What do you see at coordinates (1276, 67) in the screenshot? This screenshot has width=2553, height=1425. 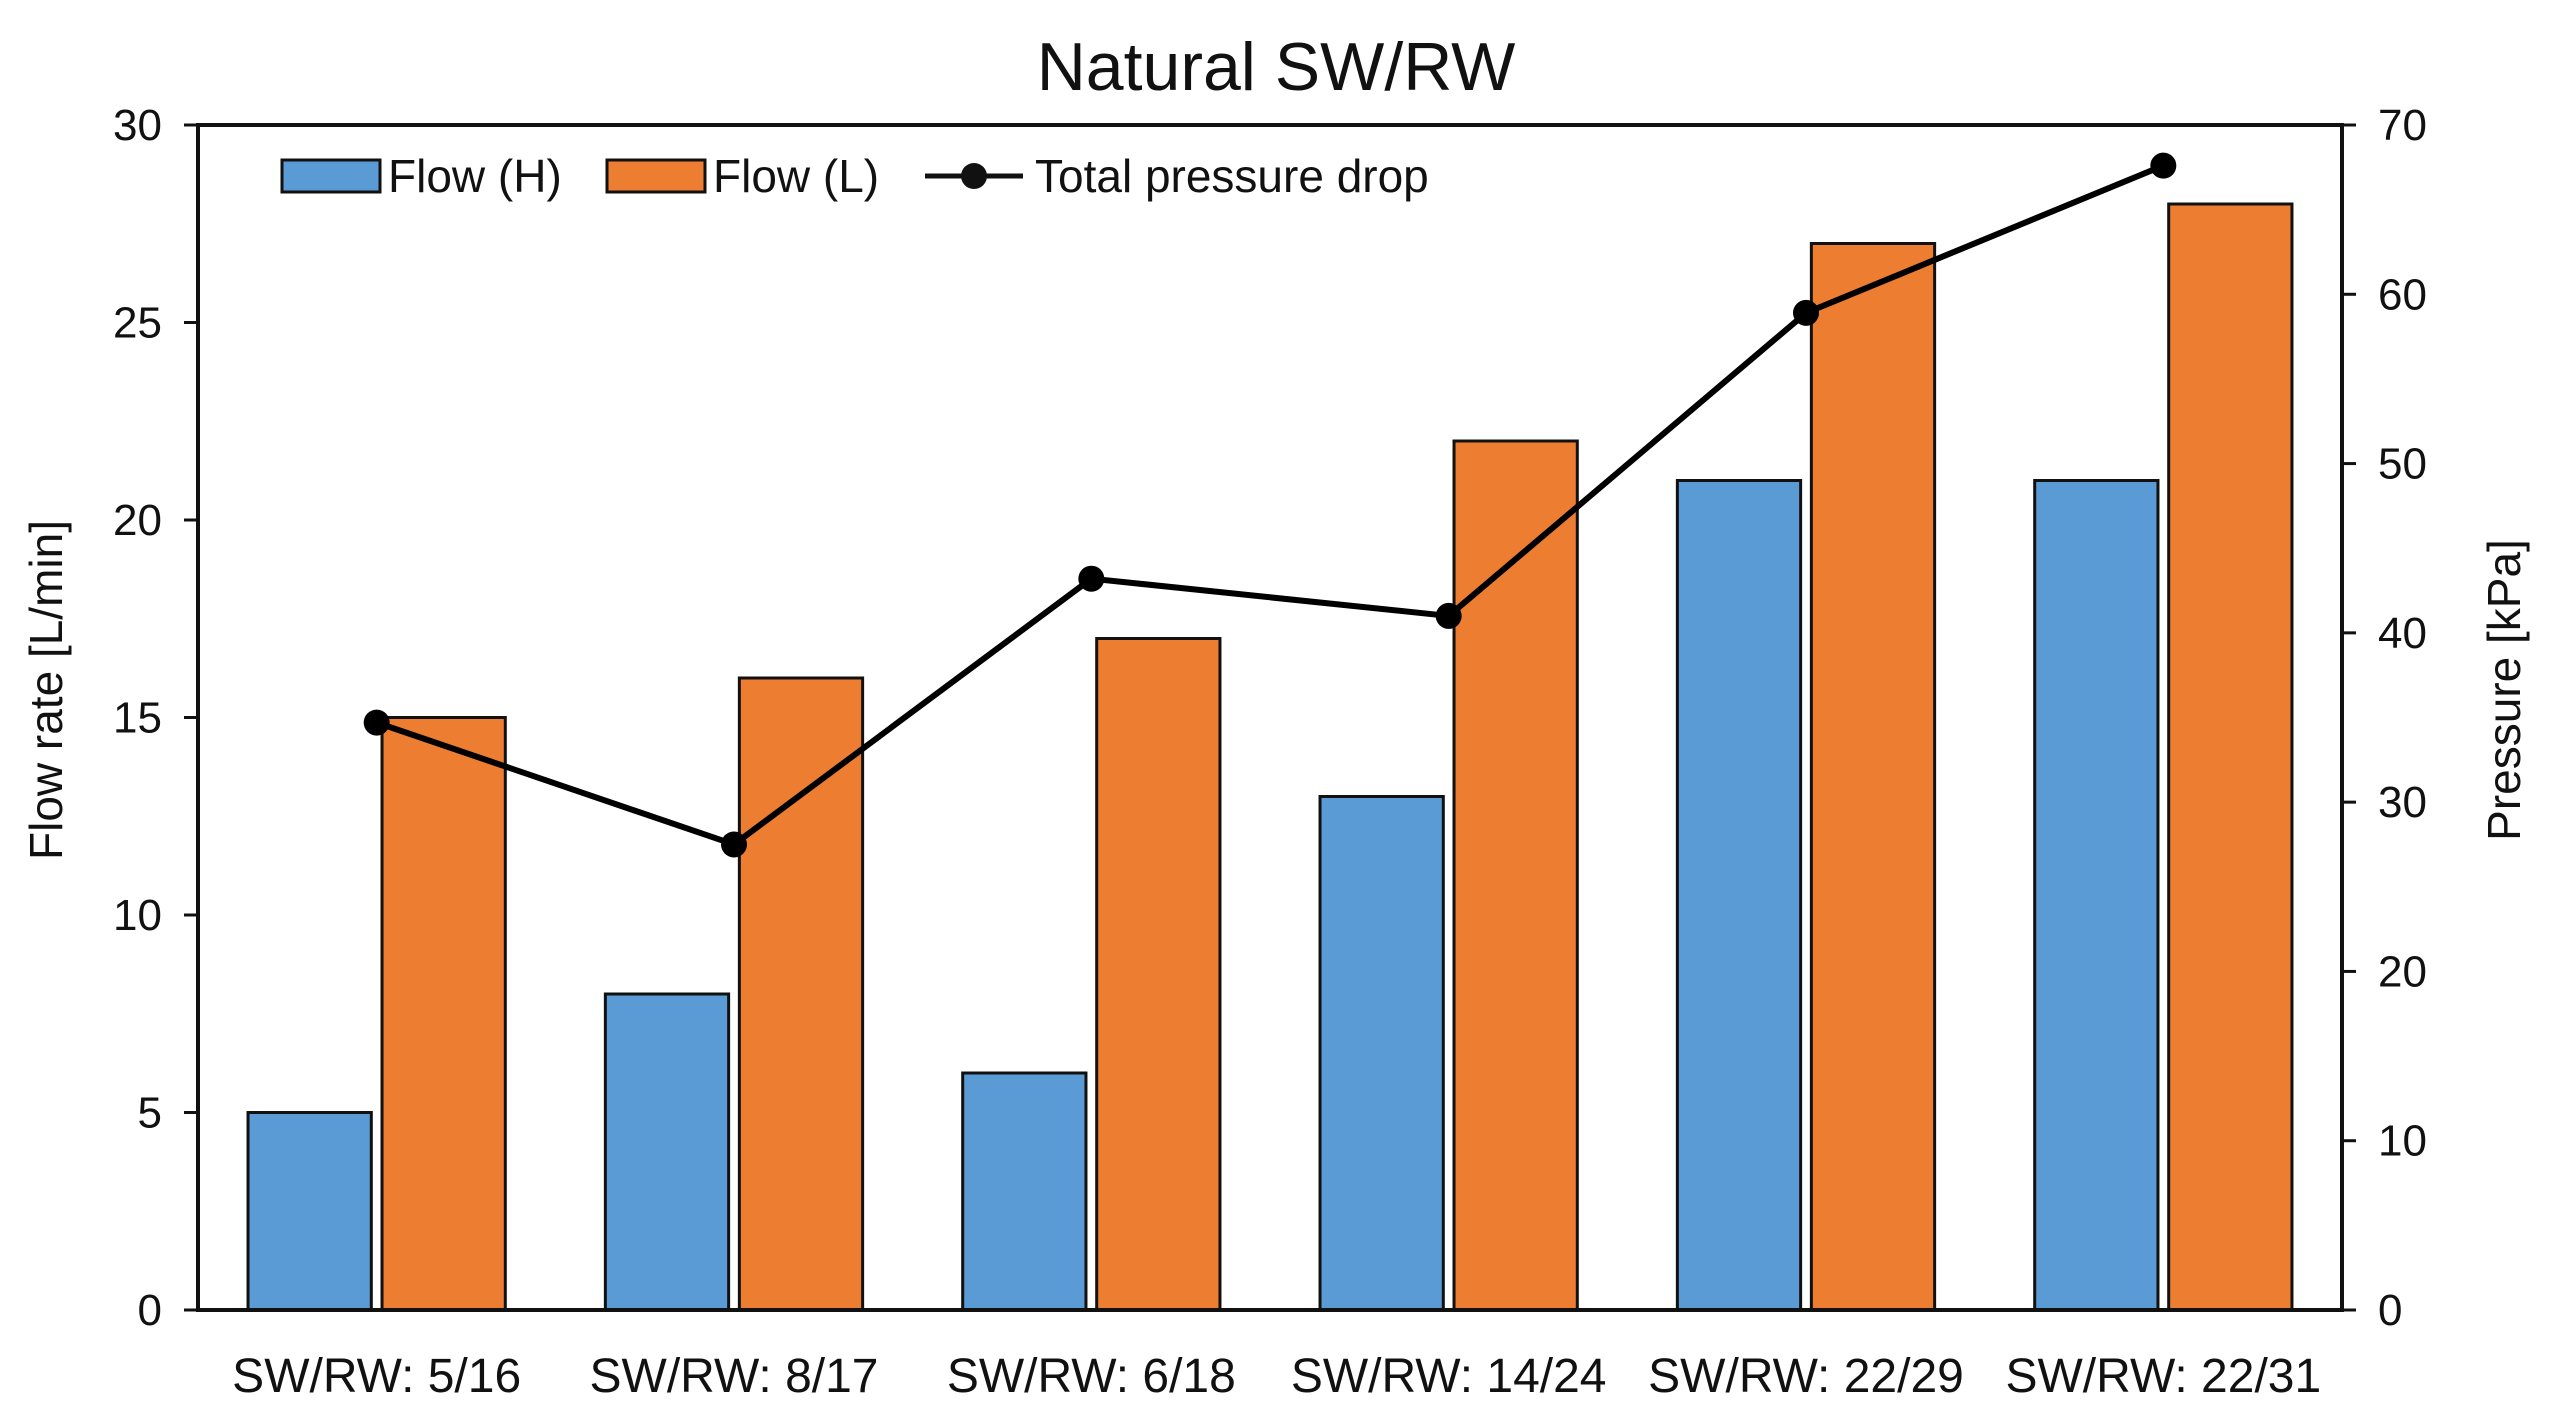 I see `chart-title: Natural SW/RW` at bounding box center [1276, 67].